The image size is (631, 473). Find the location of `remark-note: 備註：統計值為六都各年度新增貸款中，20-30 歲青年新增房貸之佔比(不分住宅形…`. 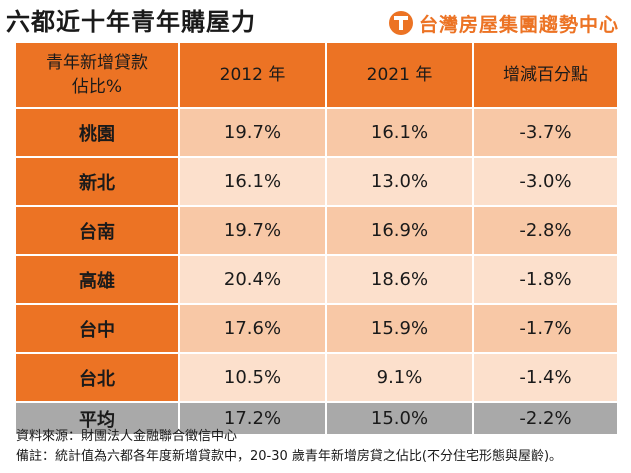

remark-note: 備註：統計值為六都各年度新增貸款中，20-30 歲青年新增房貸之佔比(不分住宅形… is located at coordinates (289, 456).